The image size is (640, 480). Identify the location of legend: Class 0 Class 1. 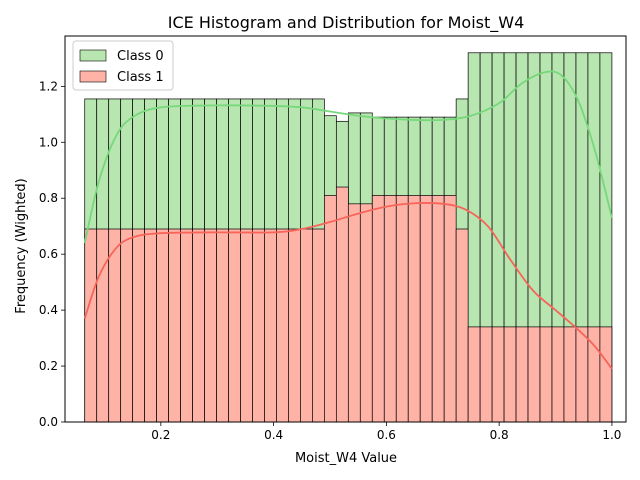
(123, 65).